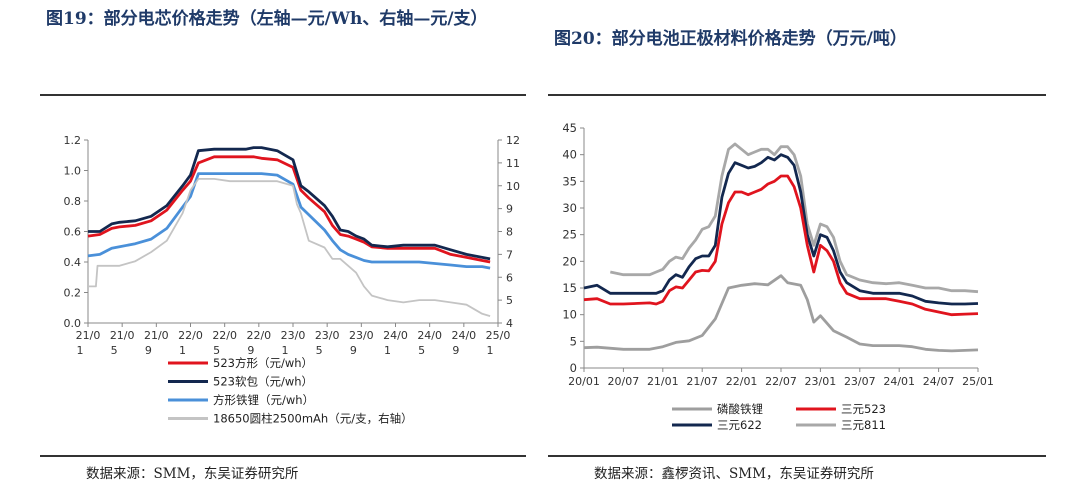  What do you see at coordinates (73, 232) in the screenshot?
I see `y-left-tick-label: 0.6` at bounding box center [73, 232].